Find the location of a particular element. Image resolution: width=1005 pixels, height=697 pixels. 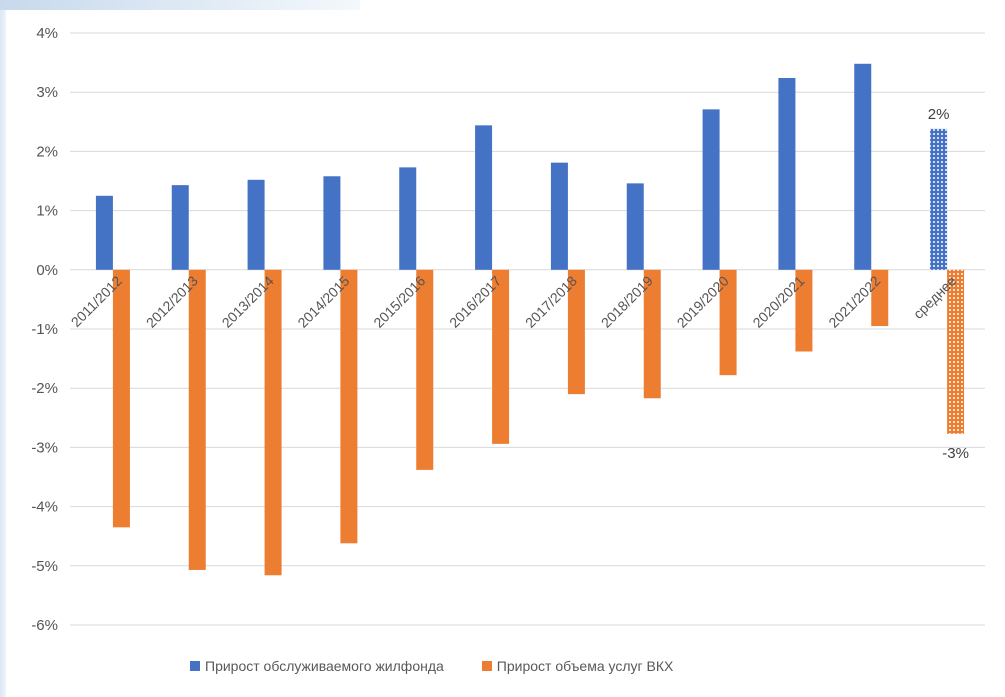

y-axis-ticks: 4% 3% 2% 1% 0% -1% -2% -3% -4% -5% -6% is located at coordinates (44, 329).